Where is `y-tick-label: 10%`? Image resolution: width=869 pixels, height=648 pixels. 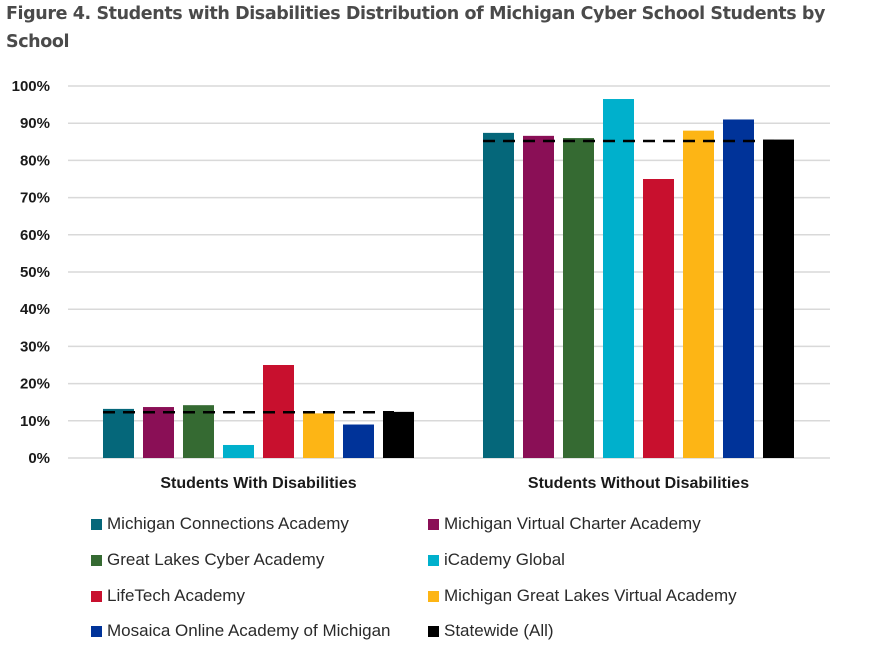
y-tick-label: 10% is located at coordinates (35, 421).